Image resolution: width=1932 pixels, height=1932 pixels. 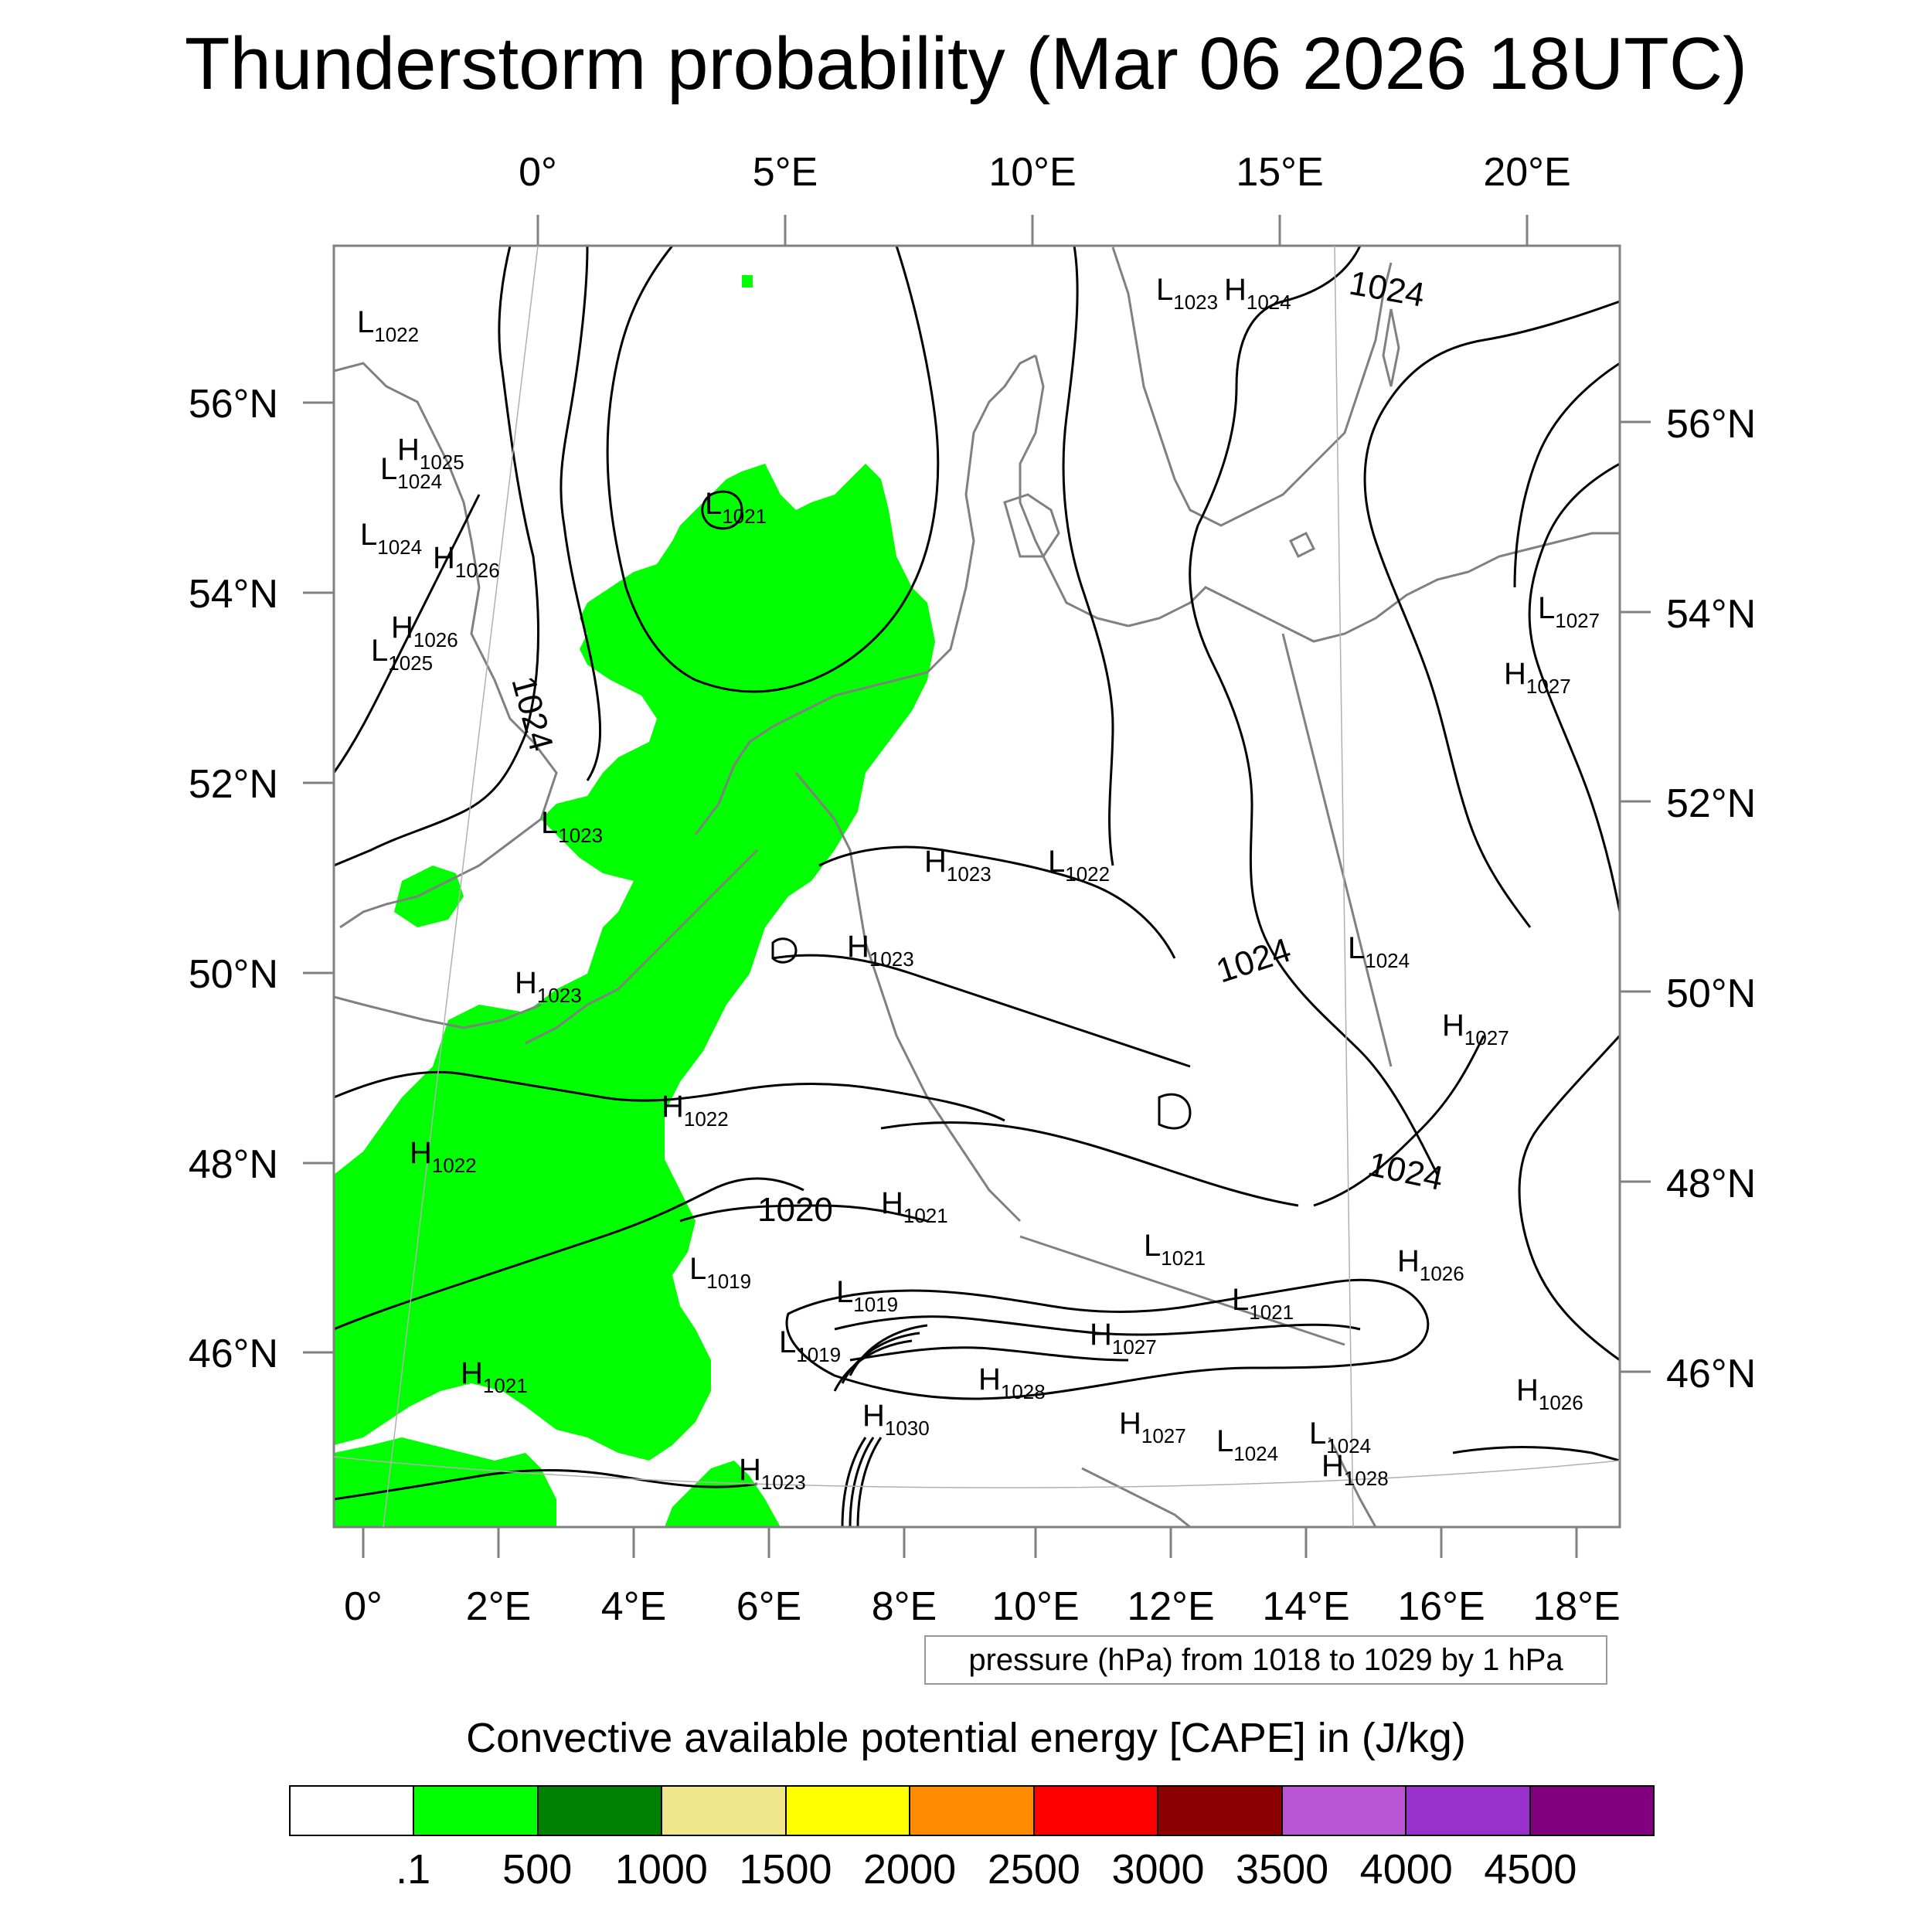 What do you see at coordinates (1569, 611) in the screenshot?
I see `pressure-center-label: L1027` at bounding box center [1569, 611].